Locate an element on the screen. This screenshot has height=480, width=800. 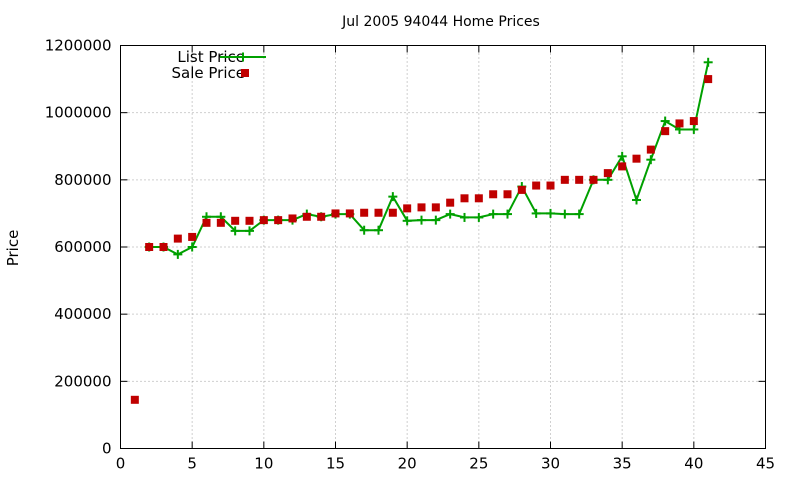
x-tick-label: 25 is located at coordinates (478, 464).